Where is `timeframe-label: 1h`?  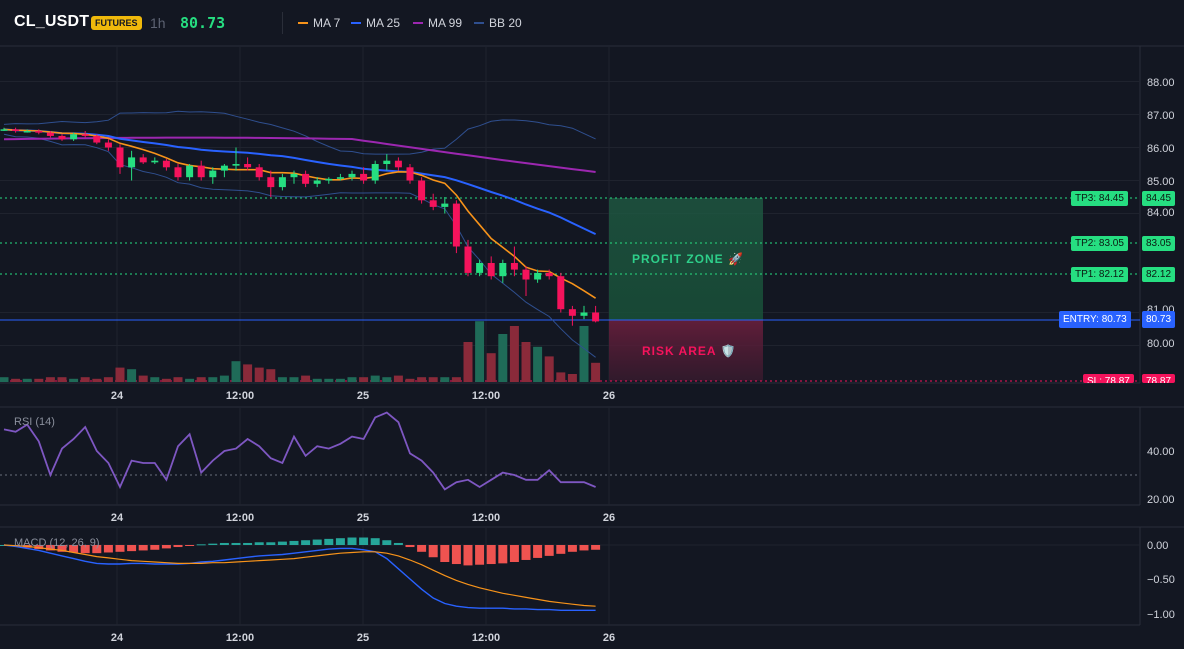
timeframe-label: 1h is located at coordinates (158, 23).